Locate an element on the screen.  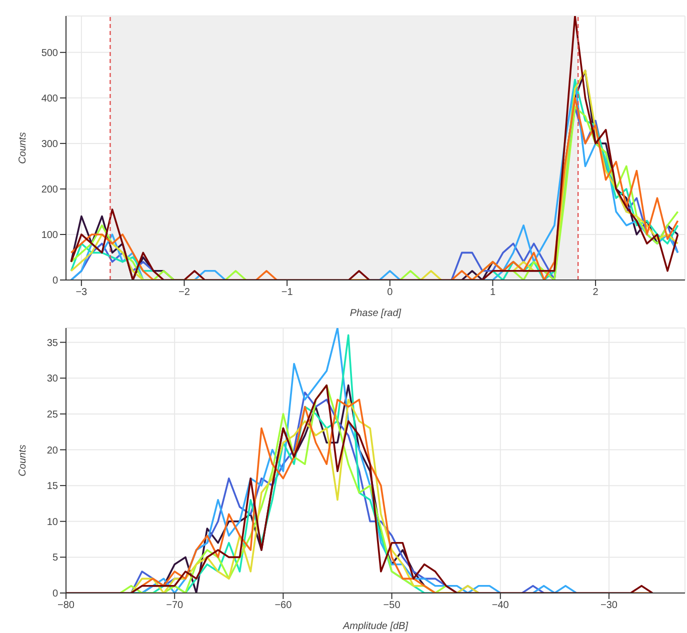
x-tick-label: 1 is located at coordinates (493, 292).